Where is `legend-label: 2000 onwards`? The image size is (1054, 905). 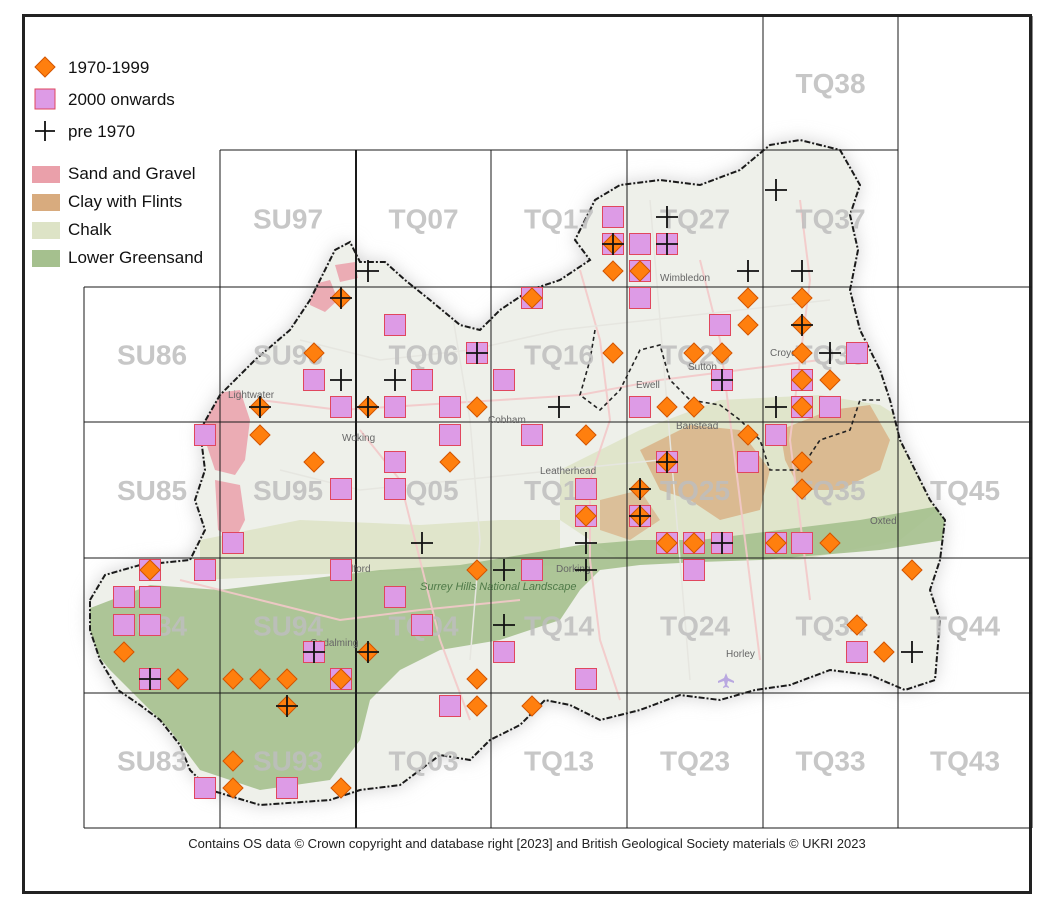
legend-label: 2000 onwards is located at coordinates (121, 99).